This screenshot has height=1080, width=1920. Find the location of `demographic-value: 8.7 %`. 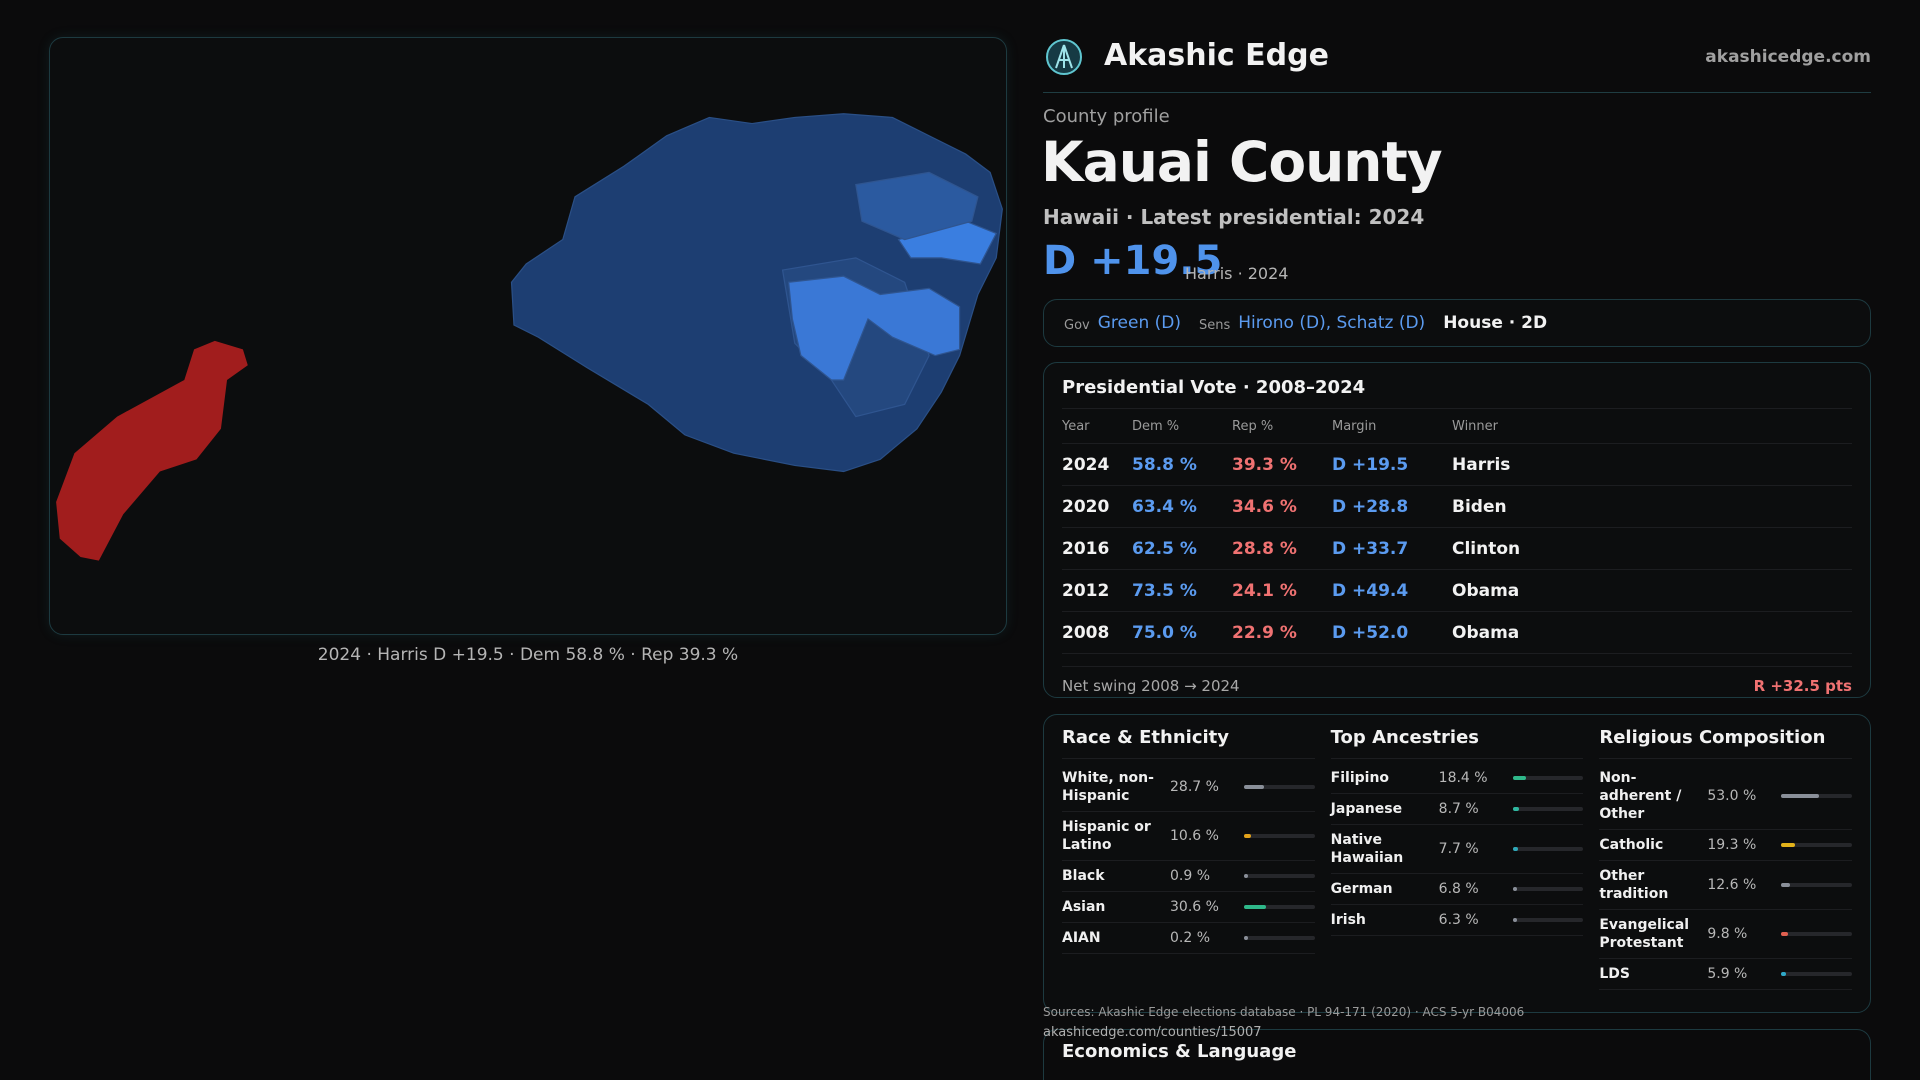

demographic-value: 8.7 % is located at coordinates (1458, 809).